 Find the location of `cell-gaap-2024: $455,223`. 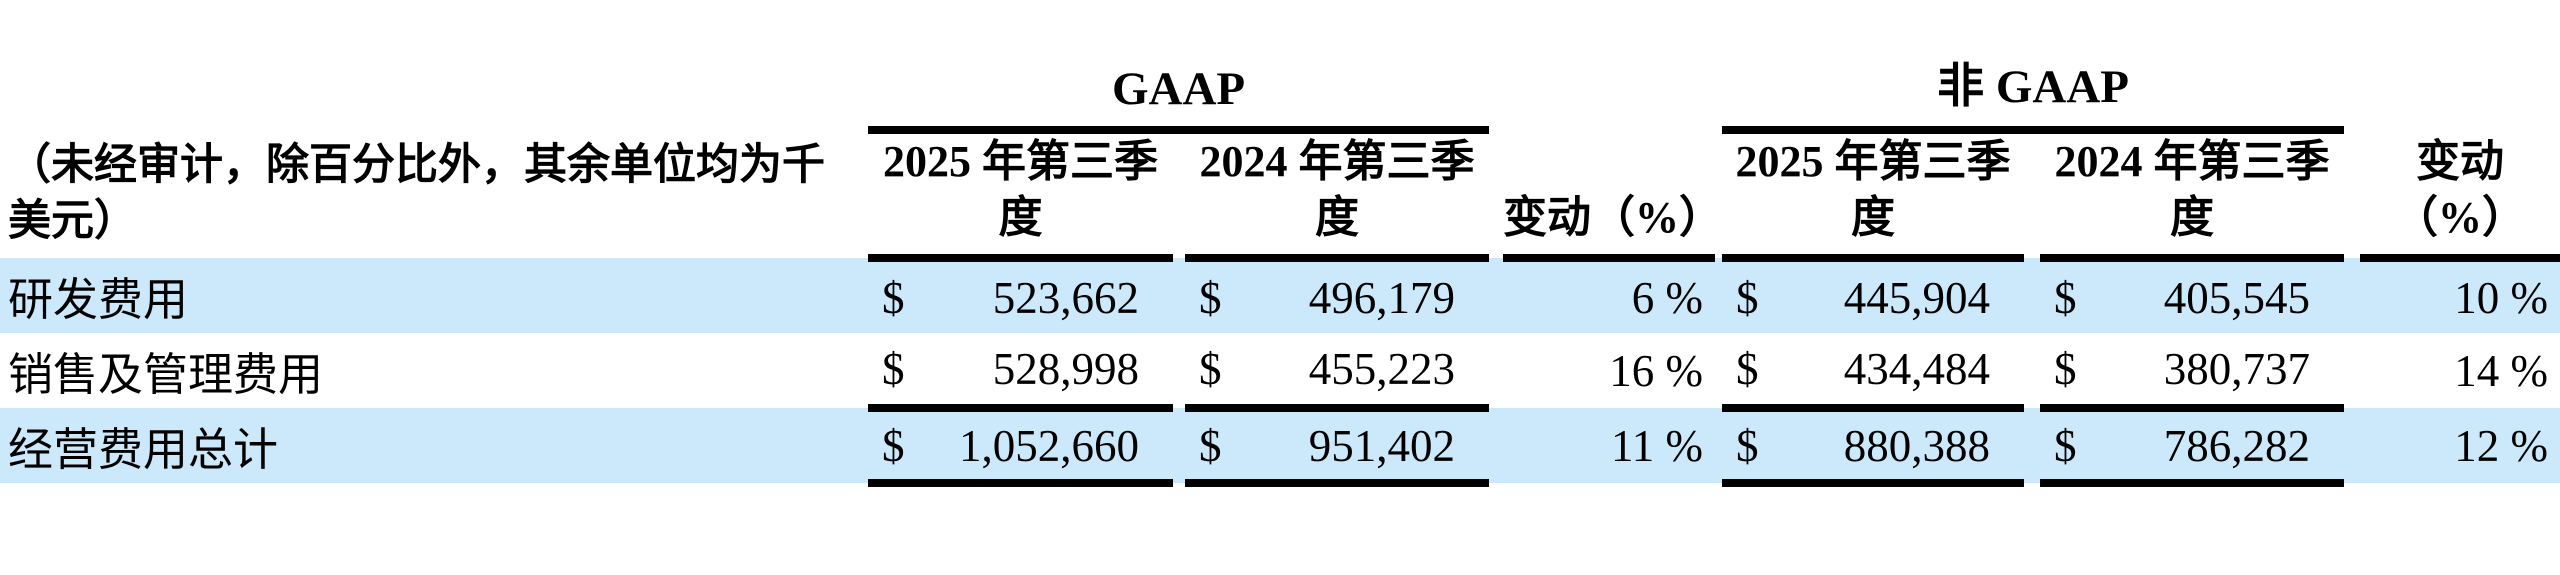

cell-gaap-2024: $455,223 is located at coordinates (1337, 372).